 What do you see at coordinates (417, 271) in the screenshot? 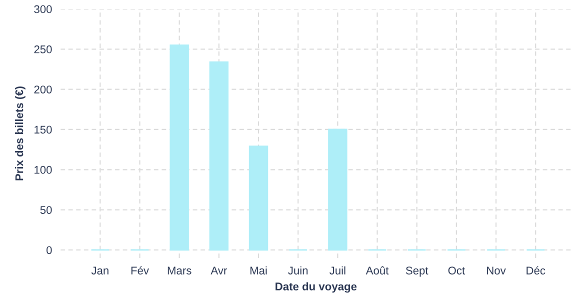
I see `x-tick-label: Sept` at bounding box center [417, 271].